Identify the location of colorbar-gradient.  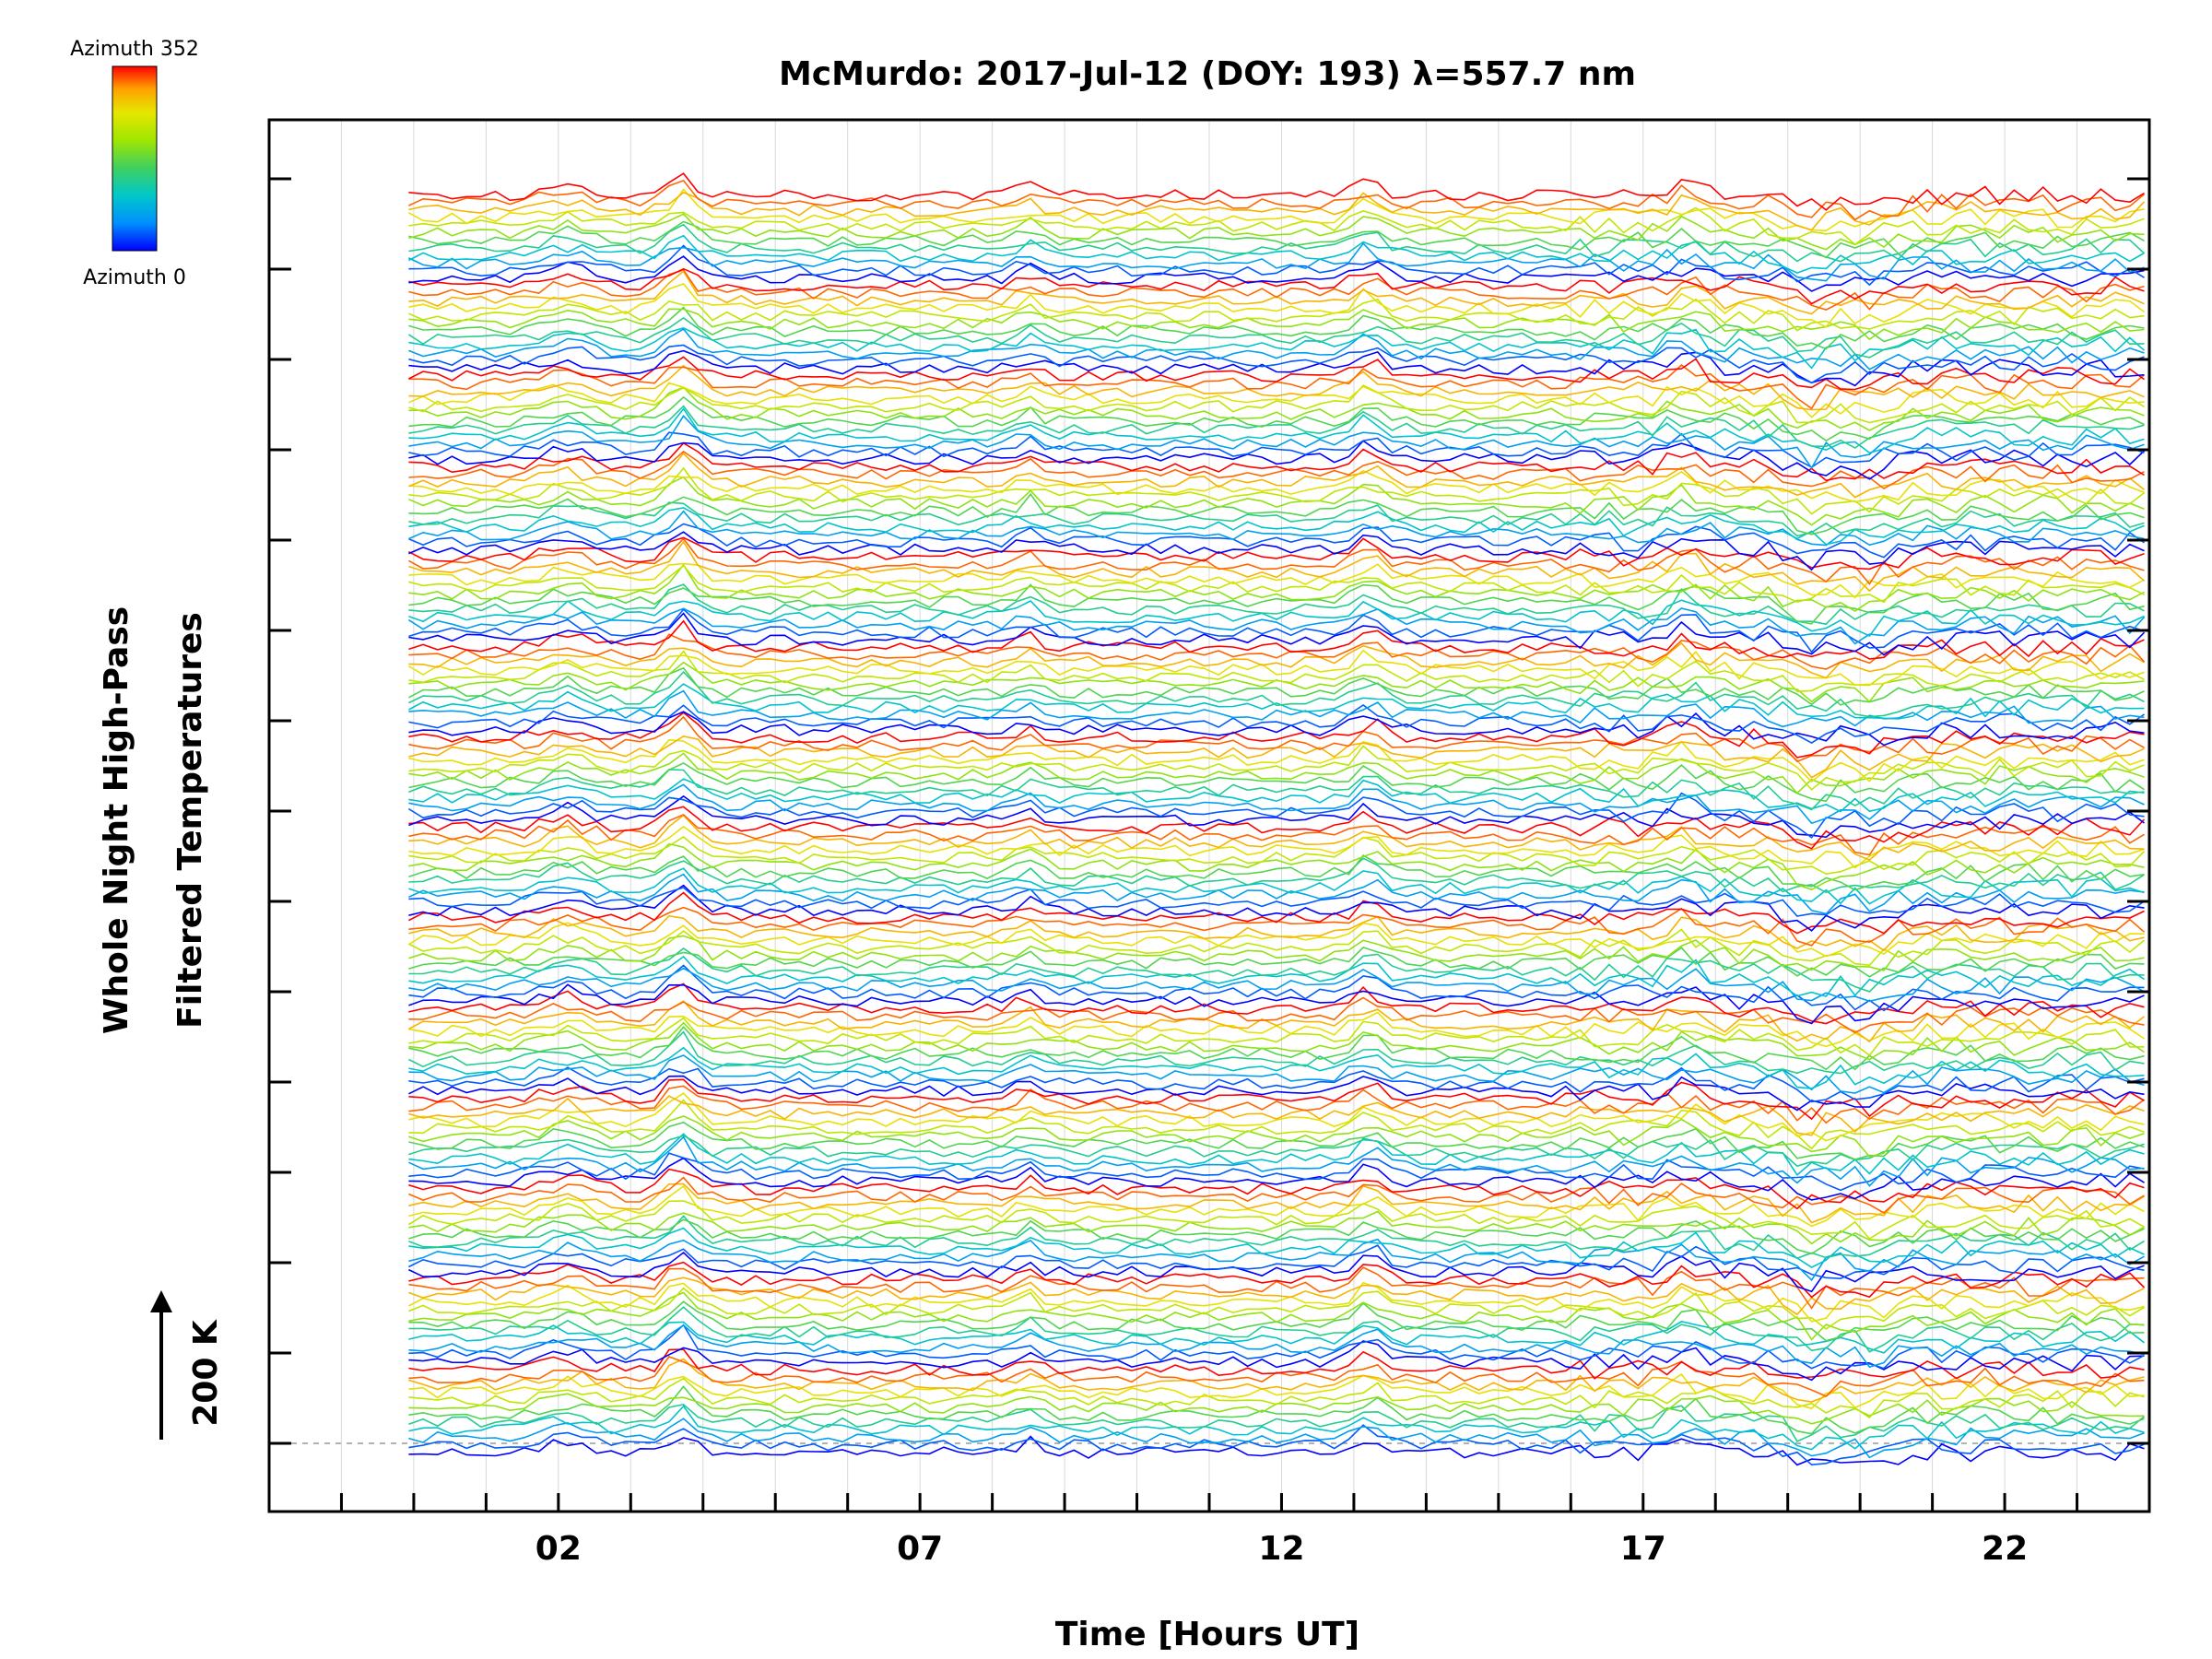
(135, 158).